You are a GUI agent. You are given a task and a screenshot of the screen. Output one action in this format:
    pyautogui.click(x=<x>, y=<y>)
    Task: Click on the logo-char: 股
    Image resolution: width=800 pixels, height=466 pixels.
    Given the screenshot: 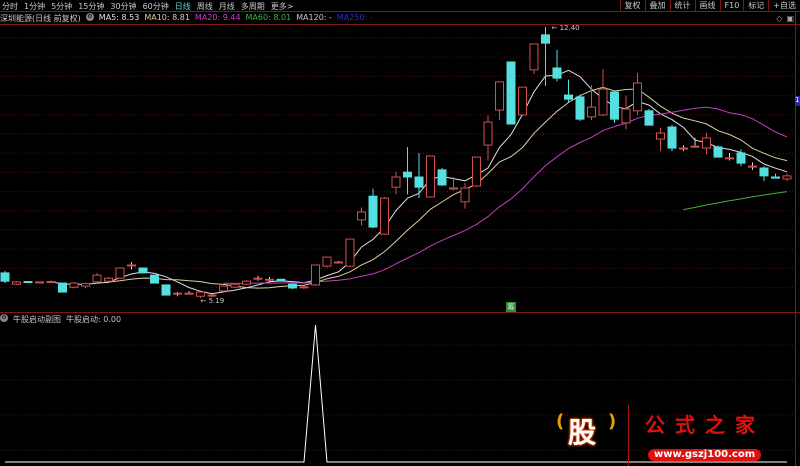 What is the action you would take?
    pyautogui.click(x=582, y=432)
    